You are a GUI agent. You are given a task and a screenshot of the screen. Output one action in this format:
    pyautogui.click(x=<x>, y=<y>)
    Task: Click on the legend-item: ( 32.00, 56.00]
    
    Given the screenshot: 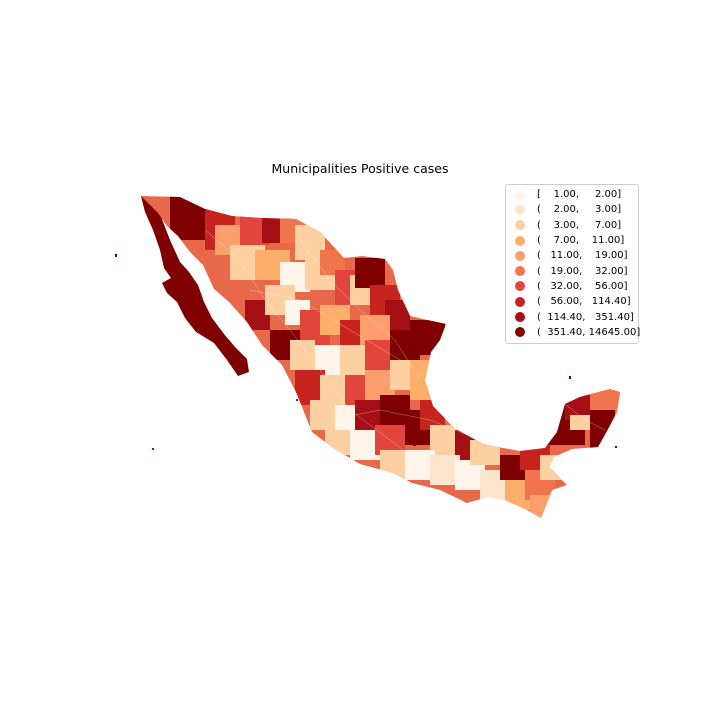 What is the action you would take?
    pyautogui.click(x=572, y=286)
    